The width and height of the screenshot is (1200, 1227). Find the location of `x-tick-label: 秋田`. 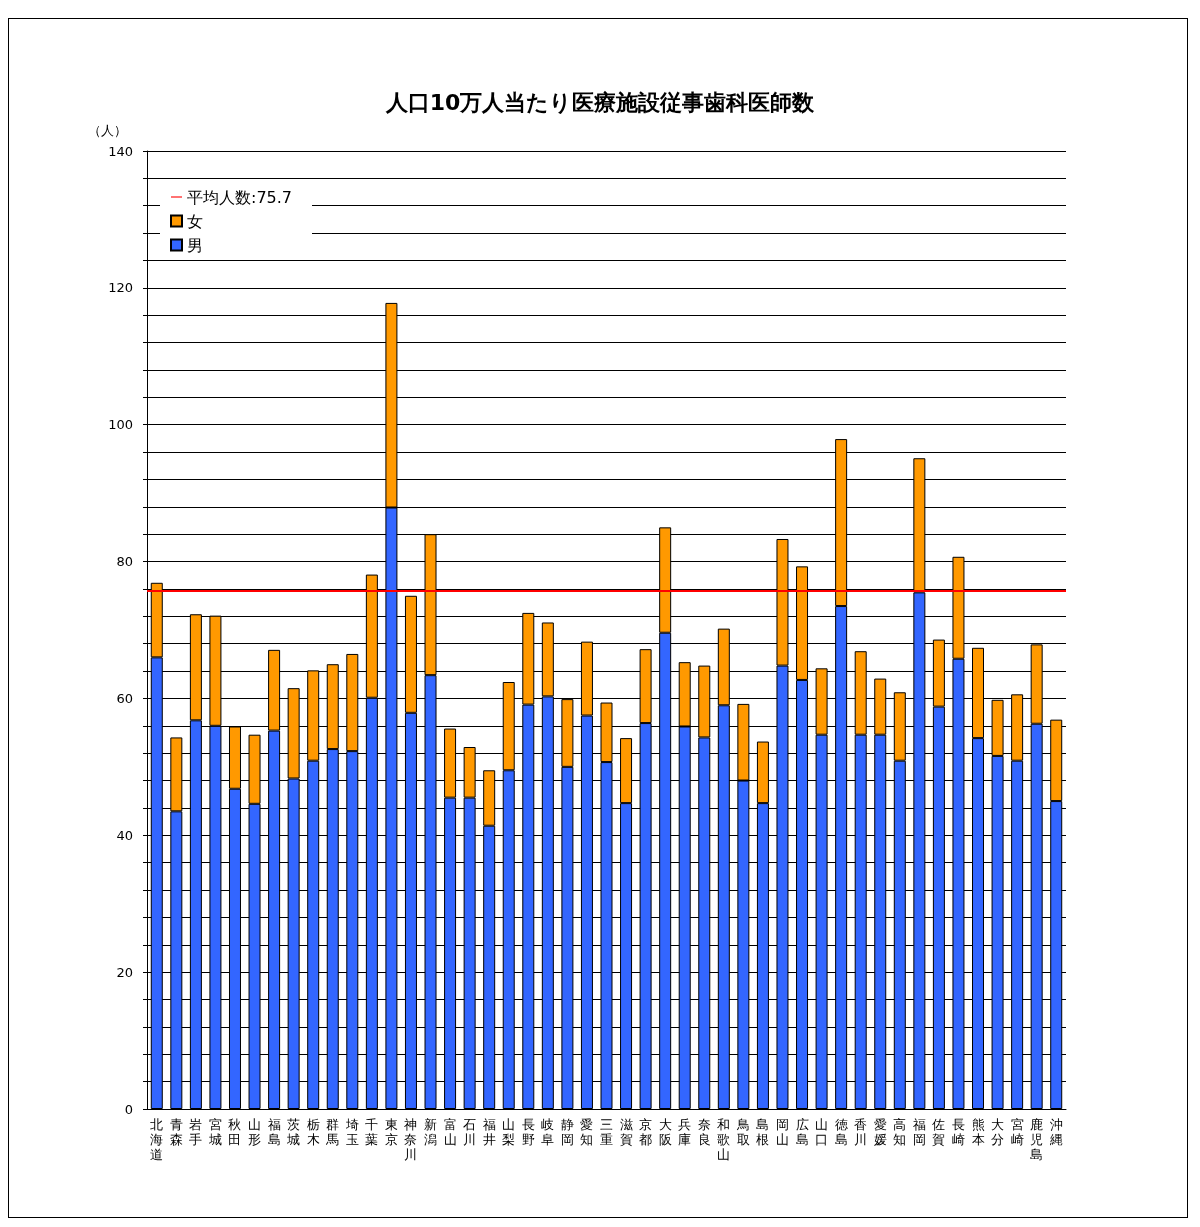

x-tick-label: 秋田 is located at coordinates (235, 1132).